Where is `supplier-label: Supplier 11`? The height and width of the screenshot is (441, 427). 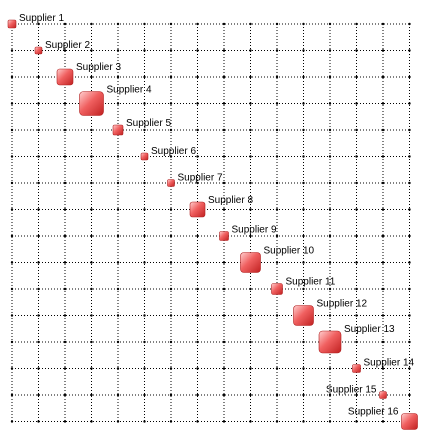 supplier-label: Supplier 11 is located at coordinates (311, 282).